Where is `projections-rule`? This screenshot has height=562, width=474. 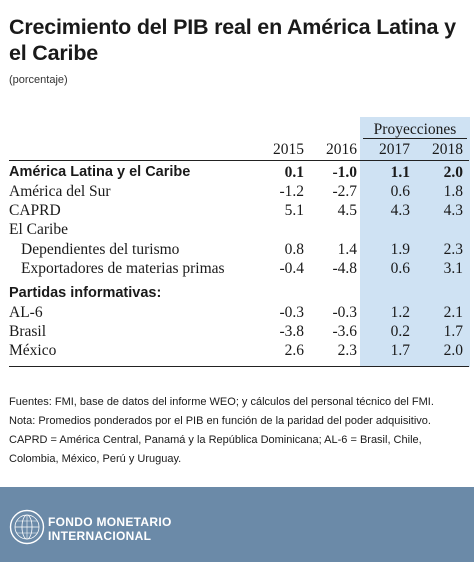
projections-rule is located at coordinates (415, 138).